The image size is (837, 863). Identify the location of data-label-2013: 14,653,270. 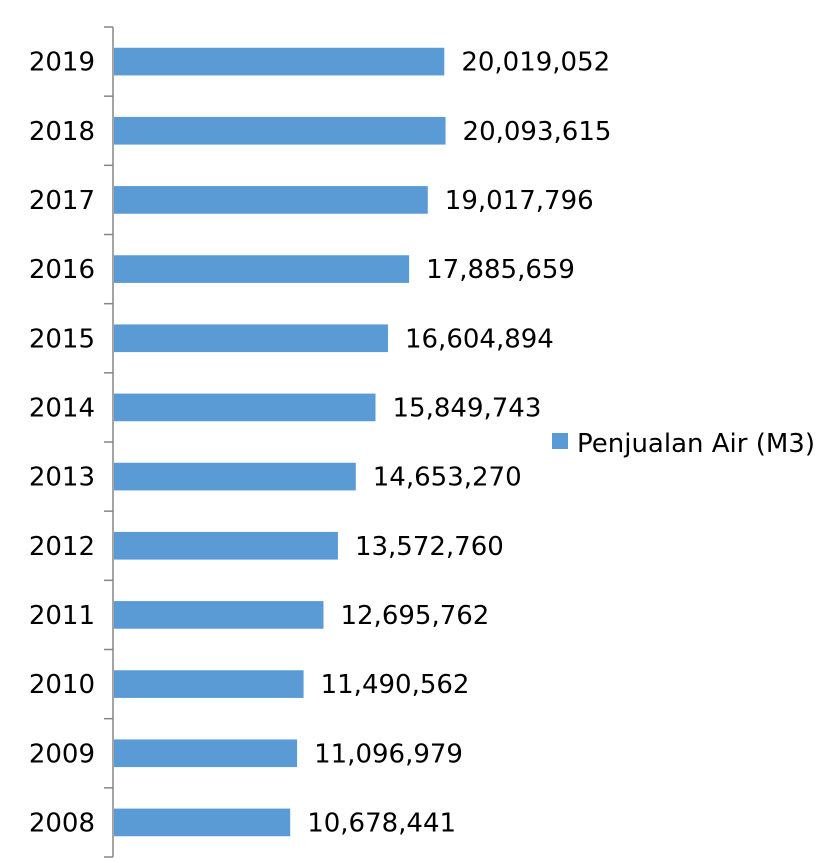
(447, 478).